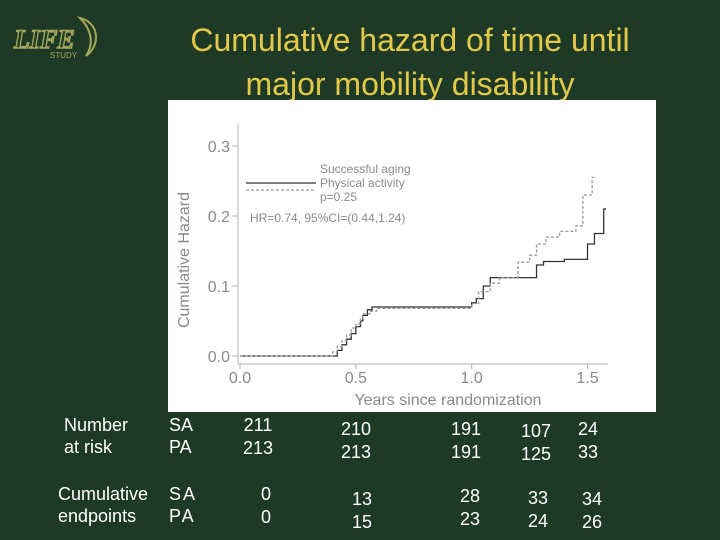 The width and height of the screenshot is (720, 540). I want to click on x-tick-label: 1.0, so click(472, 378).